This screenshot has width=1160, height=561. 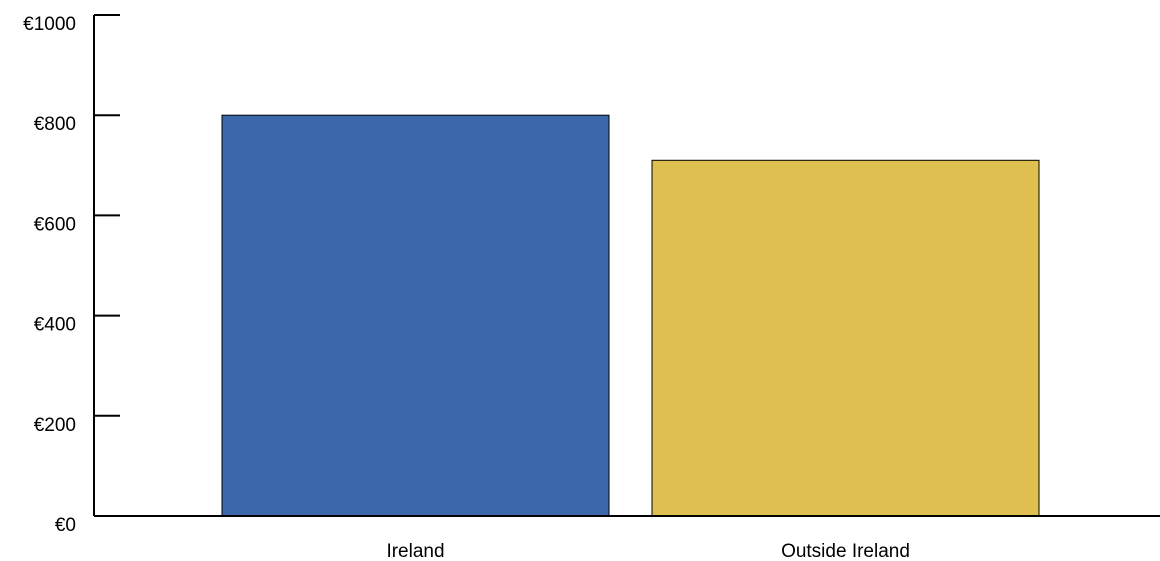 I want to click on y-axis-ticks: €0 €200 €400 €600 €800 €1000, so click(x=71, y=275).